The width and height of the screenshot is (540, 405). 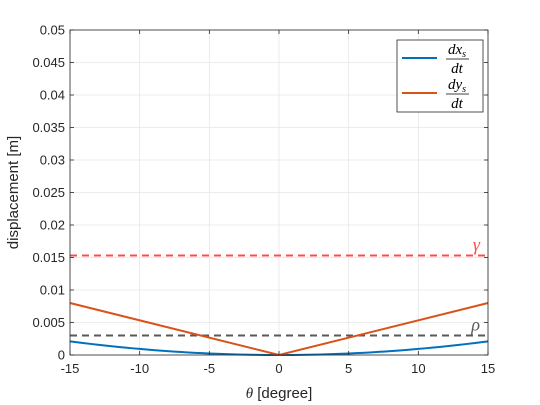 I want to click on y-tick-label: 0.015, so click(x=48, y=257).